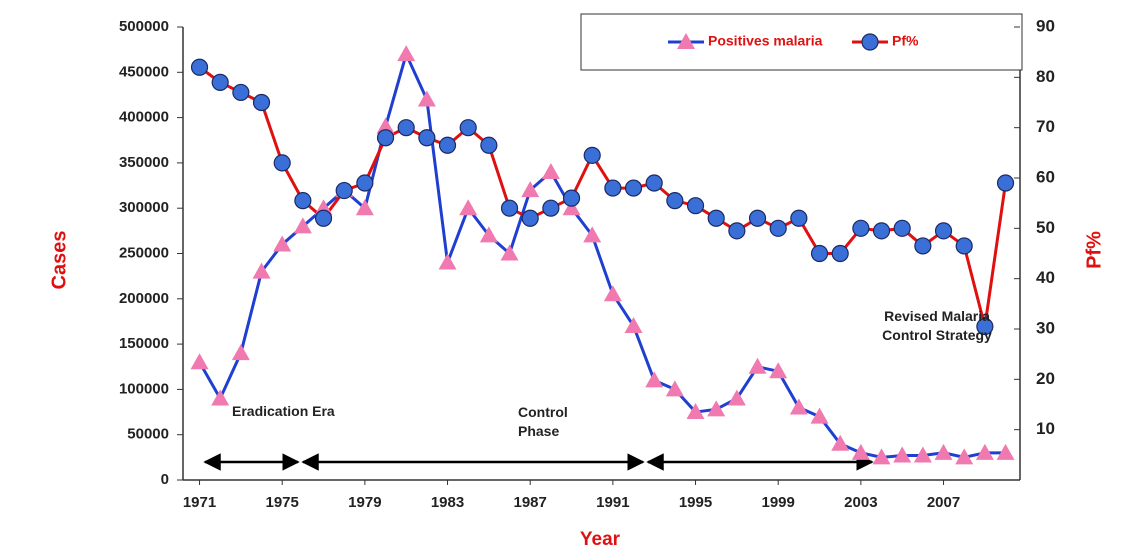  What do you see at coordinates (543, 421) in the screenshot?
I see `annotation: Control Phase` at bounding box center [543, 421].